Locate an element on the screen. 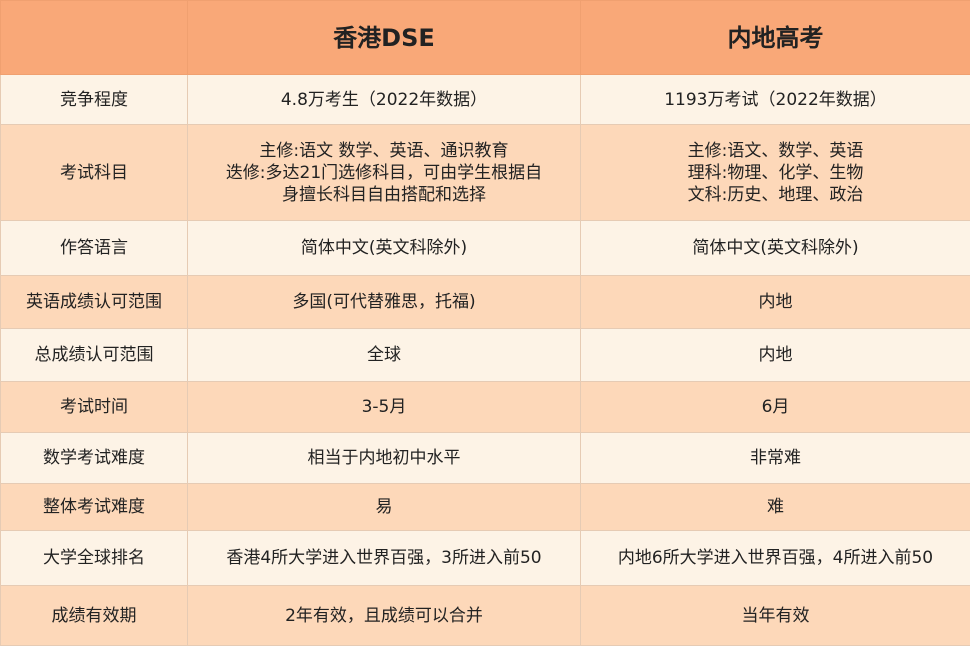 The image size is (970, 646). cell-label: 英语成绩认可范围 is located at coordinates (94, 302).